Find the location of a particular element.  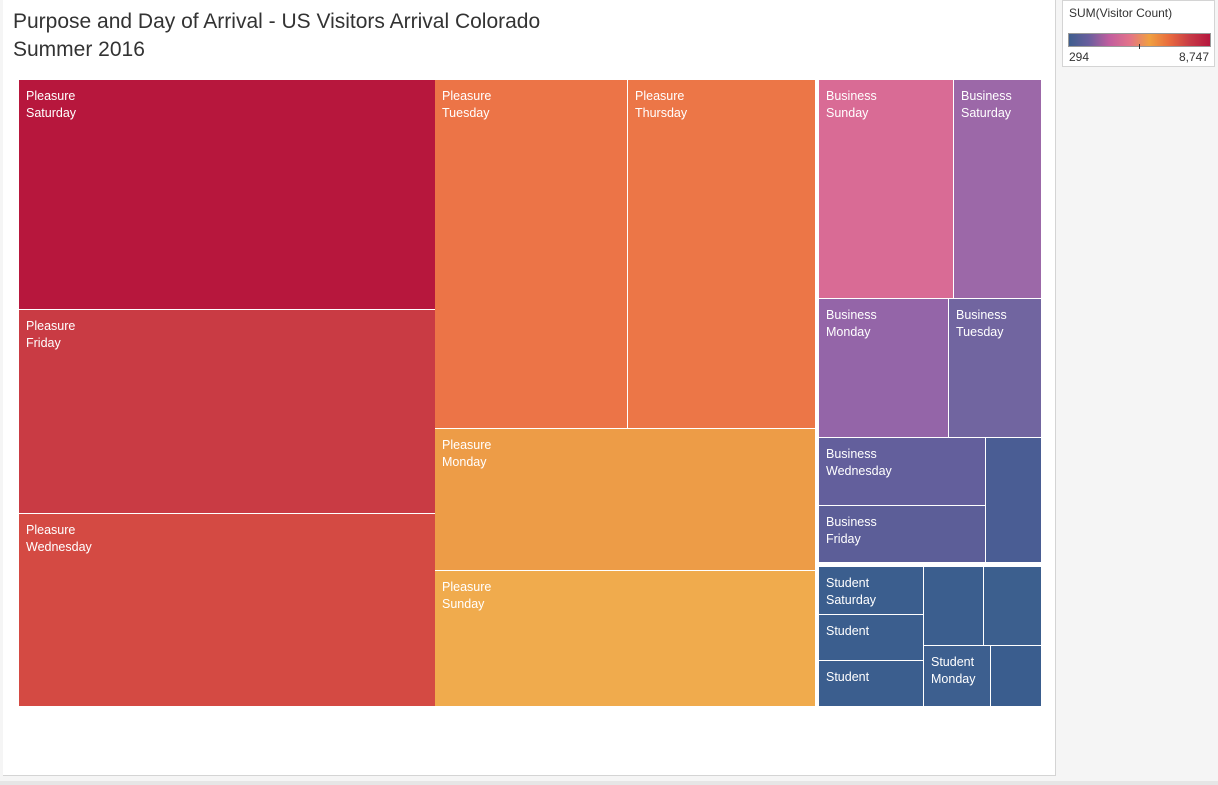

tile-pleasure-saturday: Pleasure Saturday is located at coordinates (227, 194).